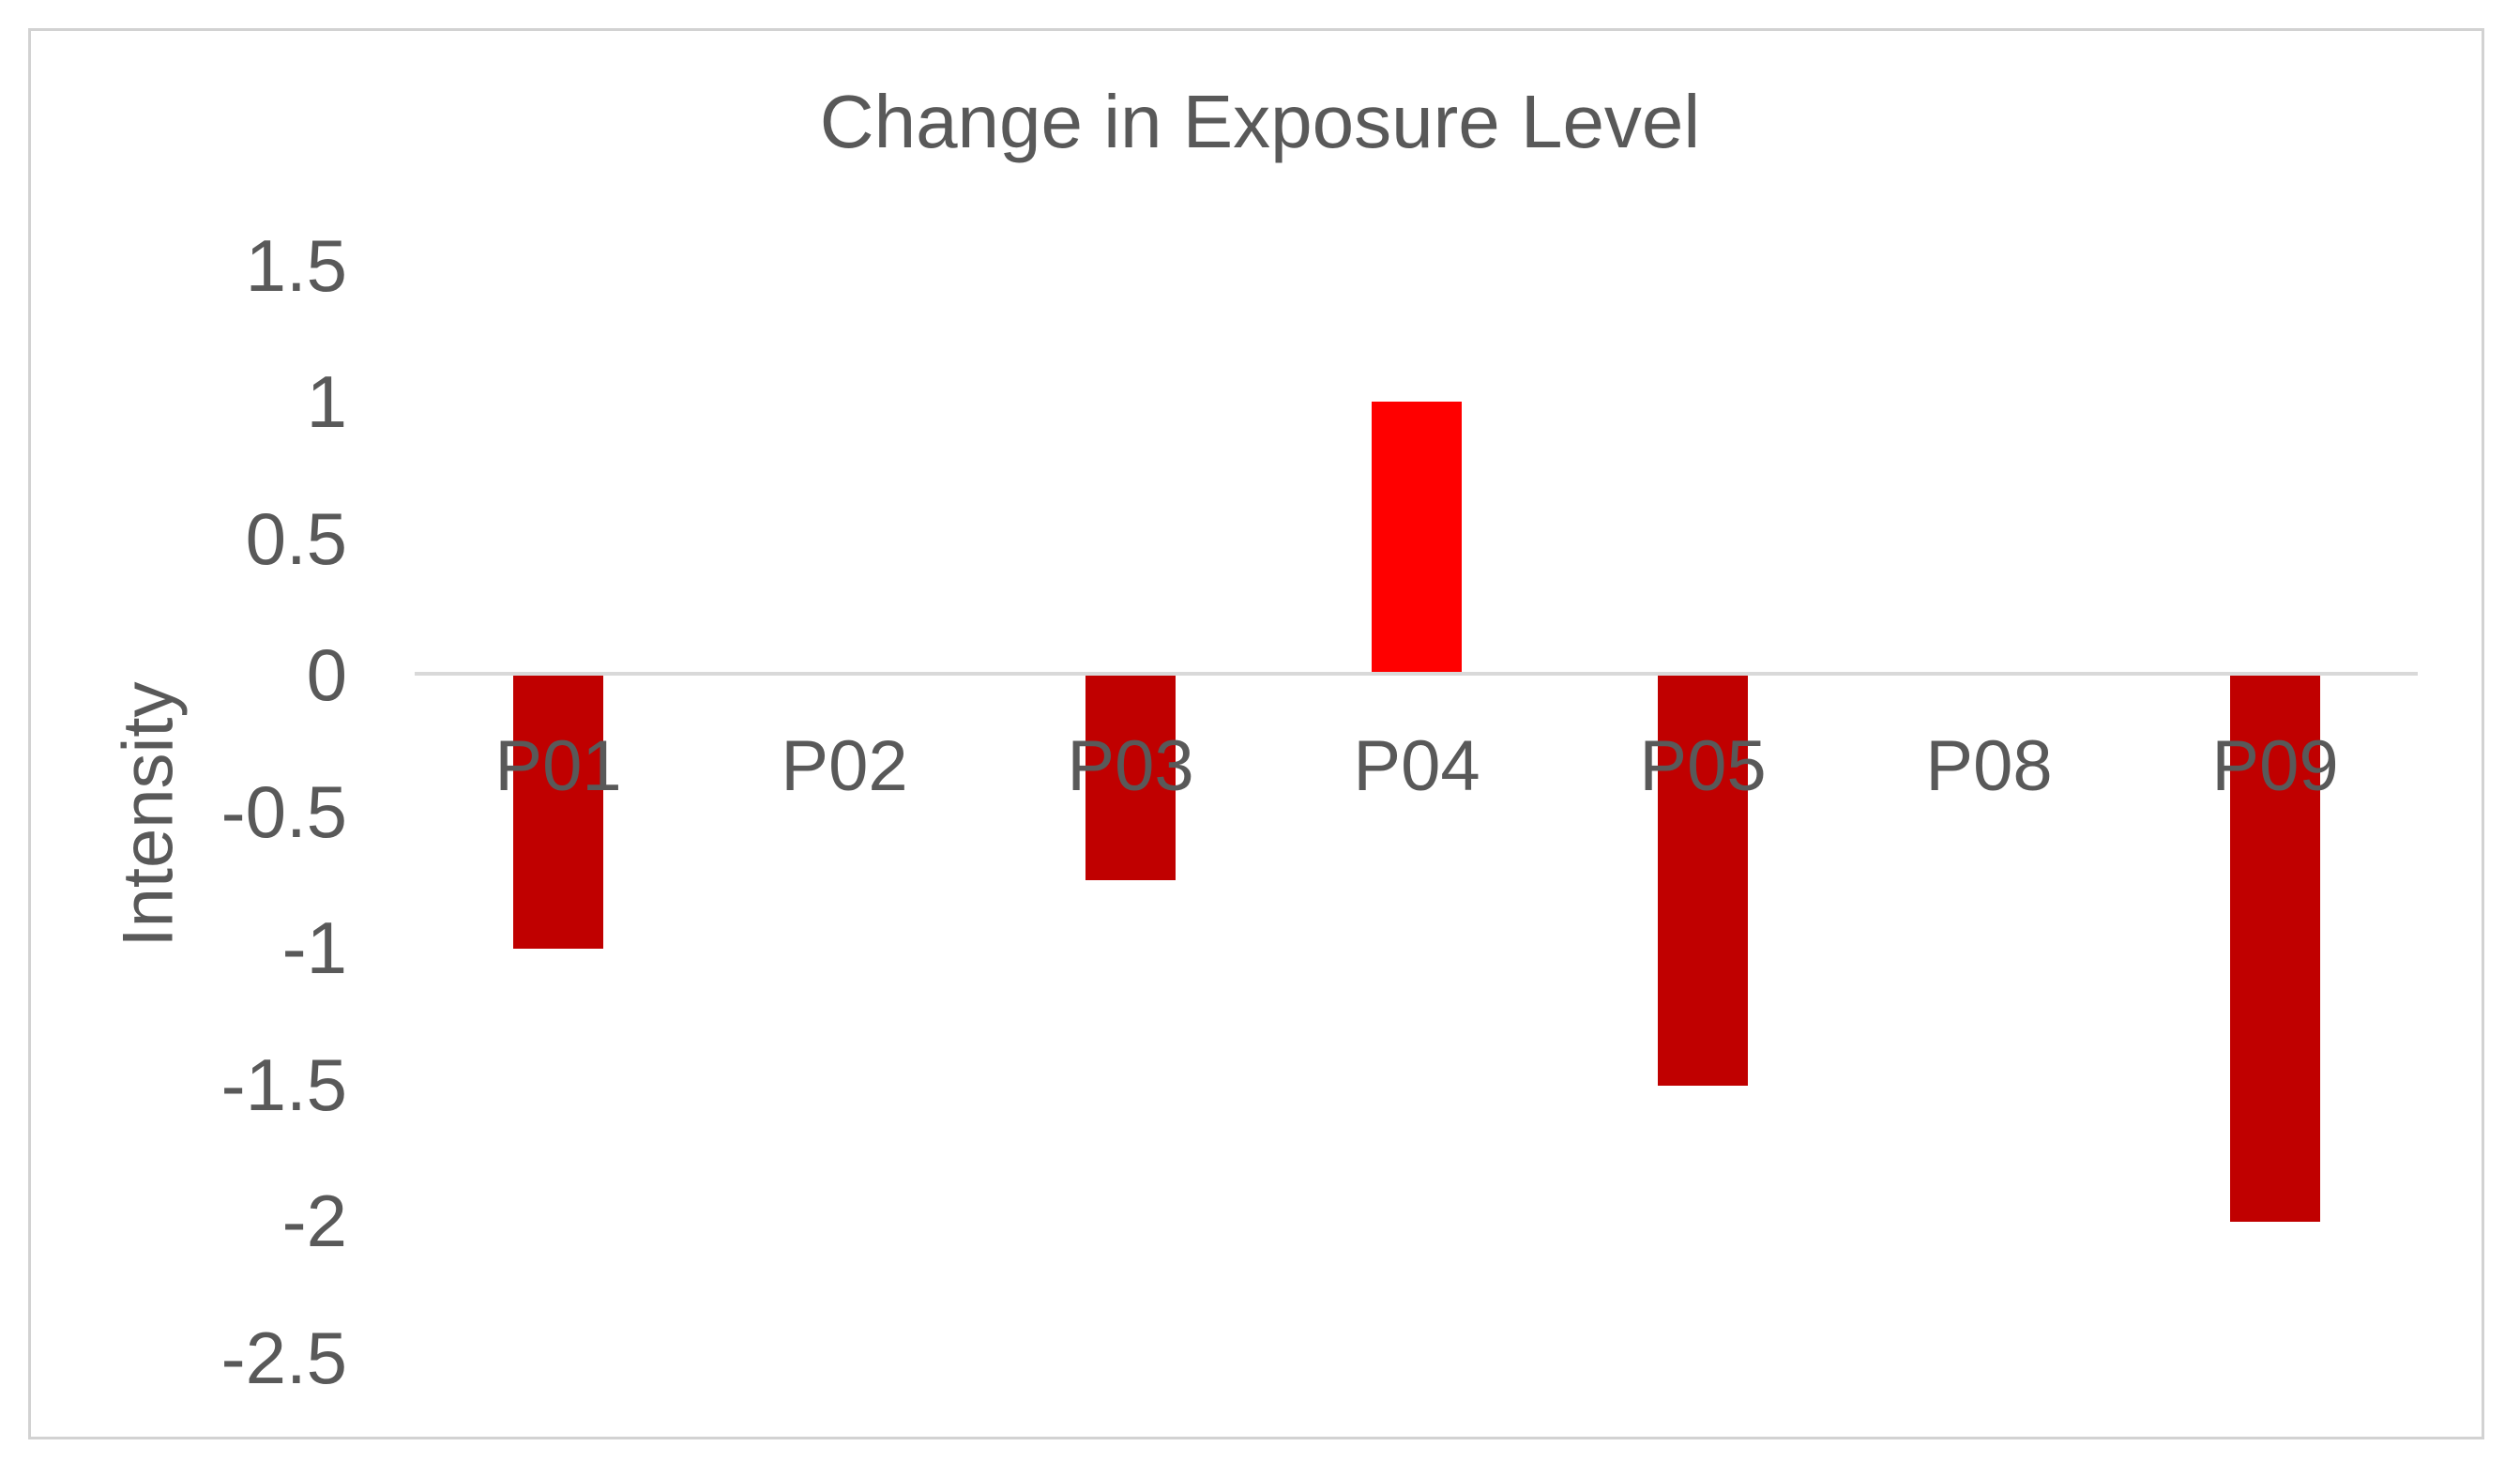 This screenshot has height=1477, width=2520. I want to click on y-tick-label-1.5: 1.5, so click(296, 265).